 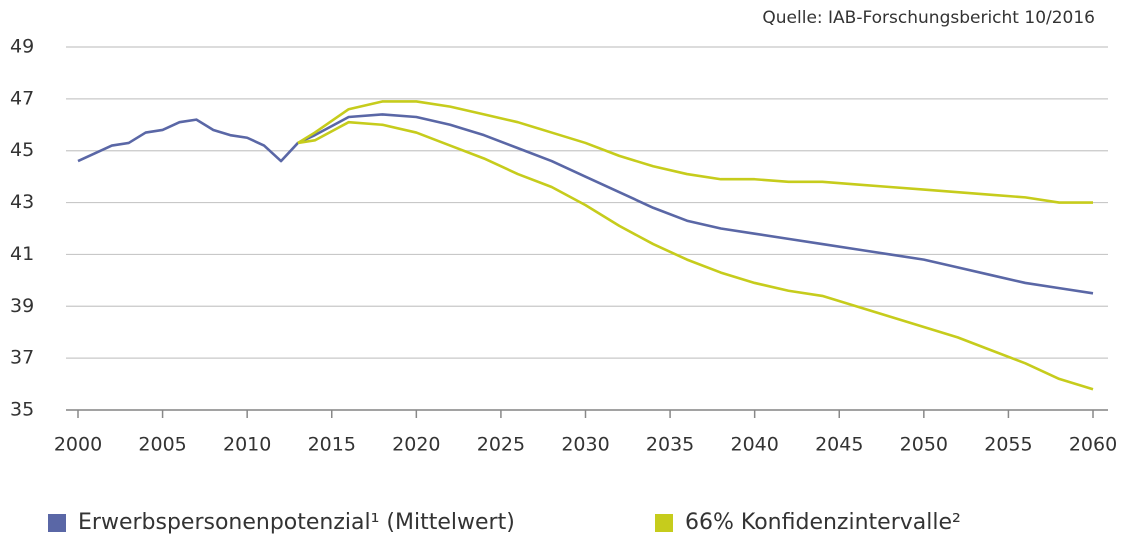 I want to click on x-tick-label: 2050, so click(x=924, y=445).